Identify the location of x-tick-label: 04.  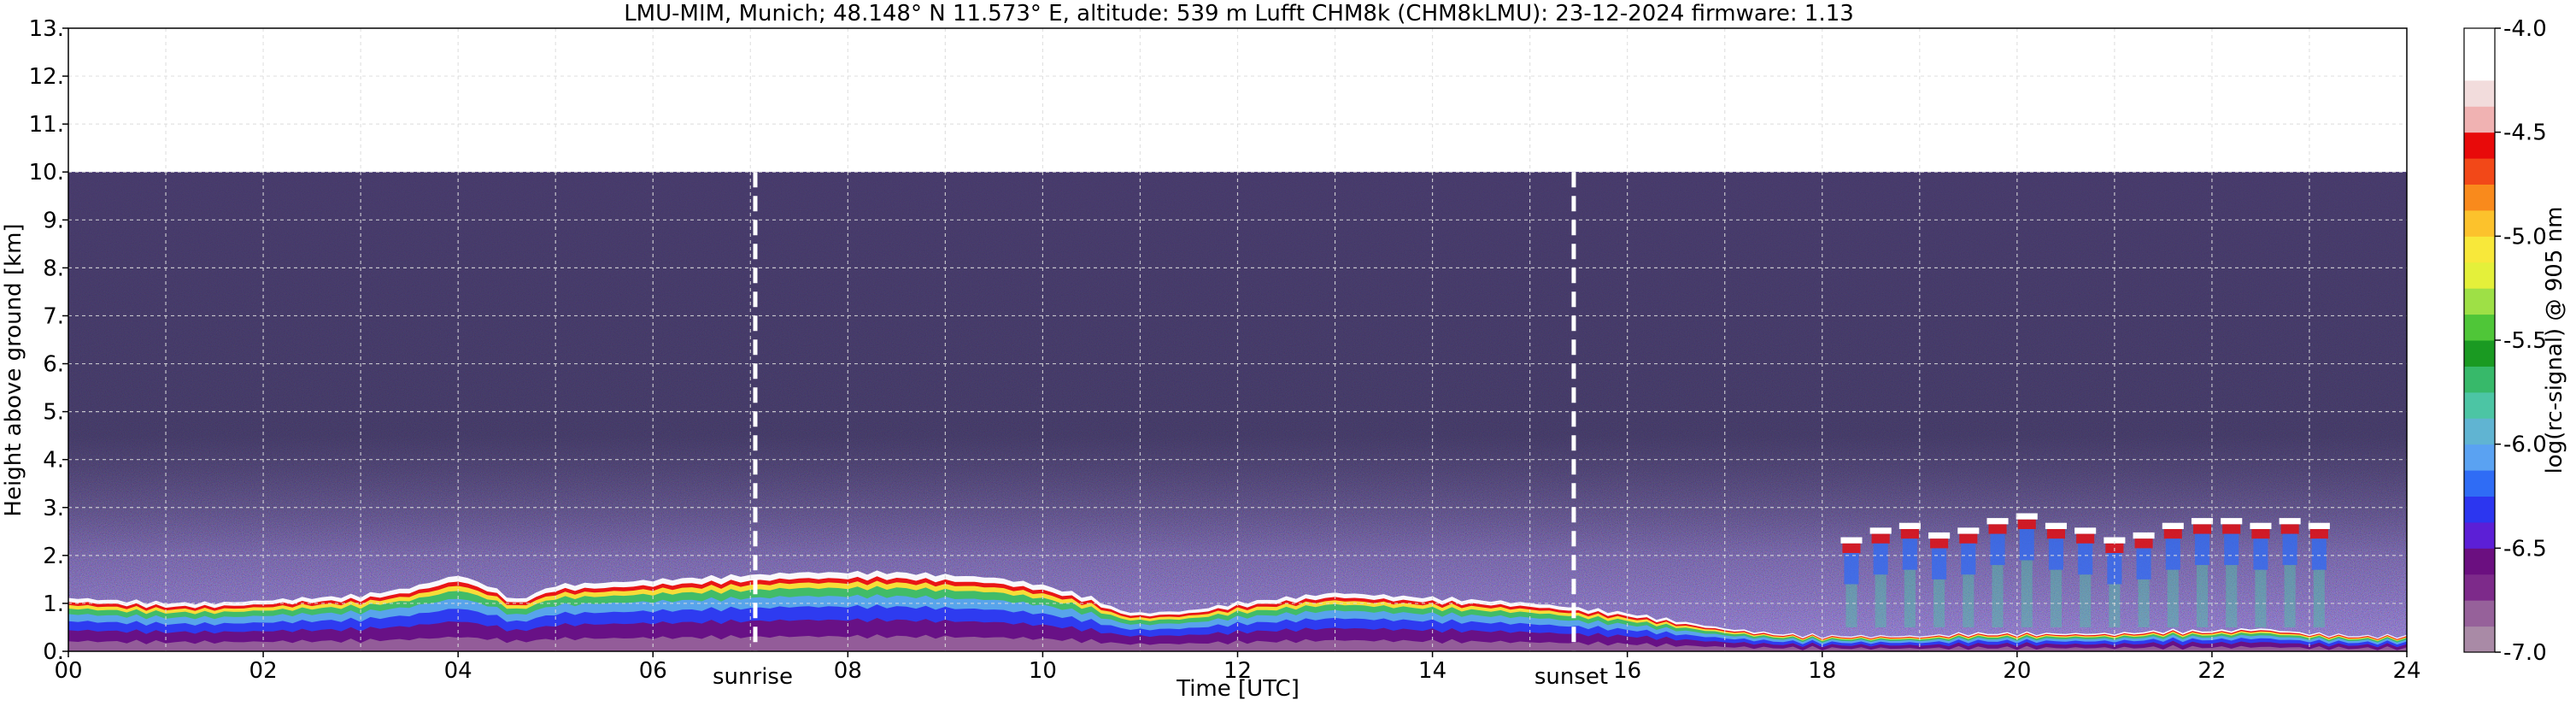
(458, 671).